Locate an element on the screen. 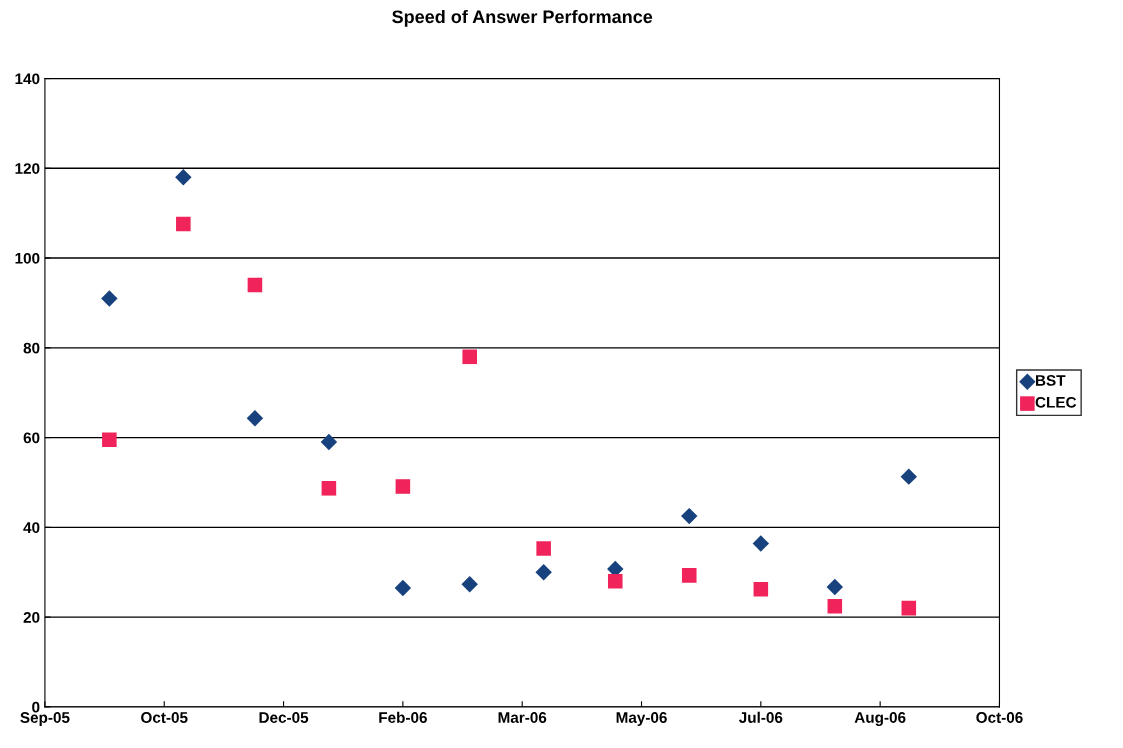 This screenshot has width=1123, height=748. chart-title: Speed of Answer Performance is located at coordinates (522, 18).